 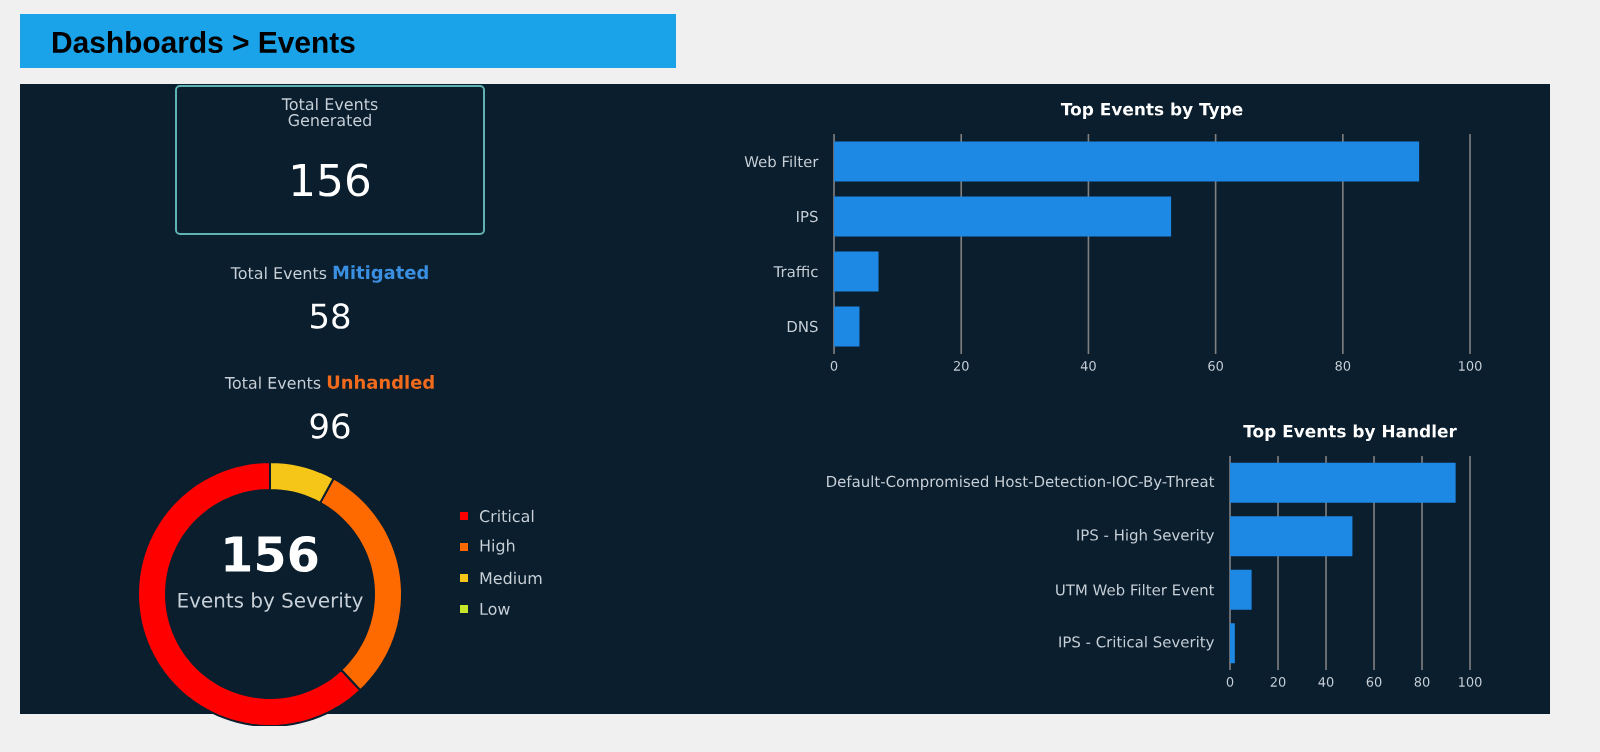 I want to click on text: 58, so click(x=330, y=316).